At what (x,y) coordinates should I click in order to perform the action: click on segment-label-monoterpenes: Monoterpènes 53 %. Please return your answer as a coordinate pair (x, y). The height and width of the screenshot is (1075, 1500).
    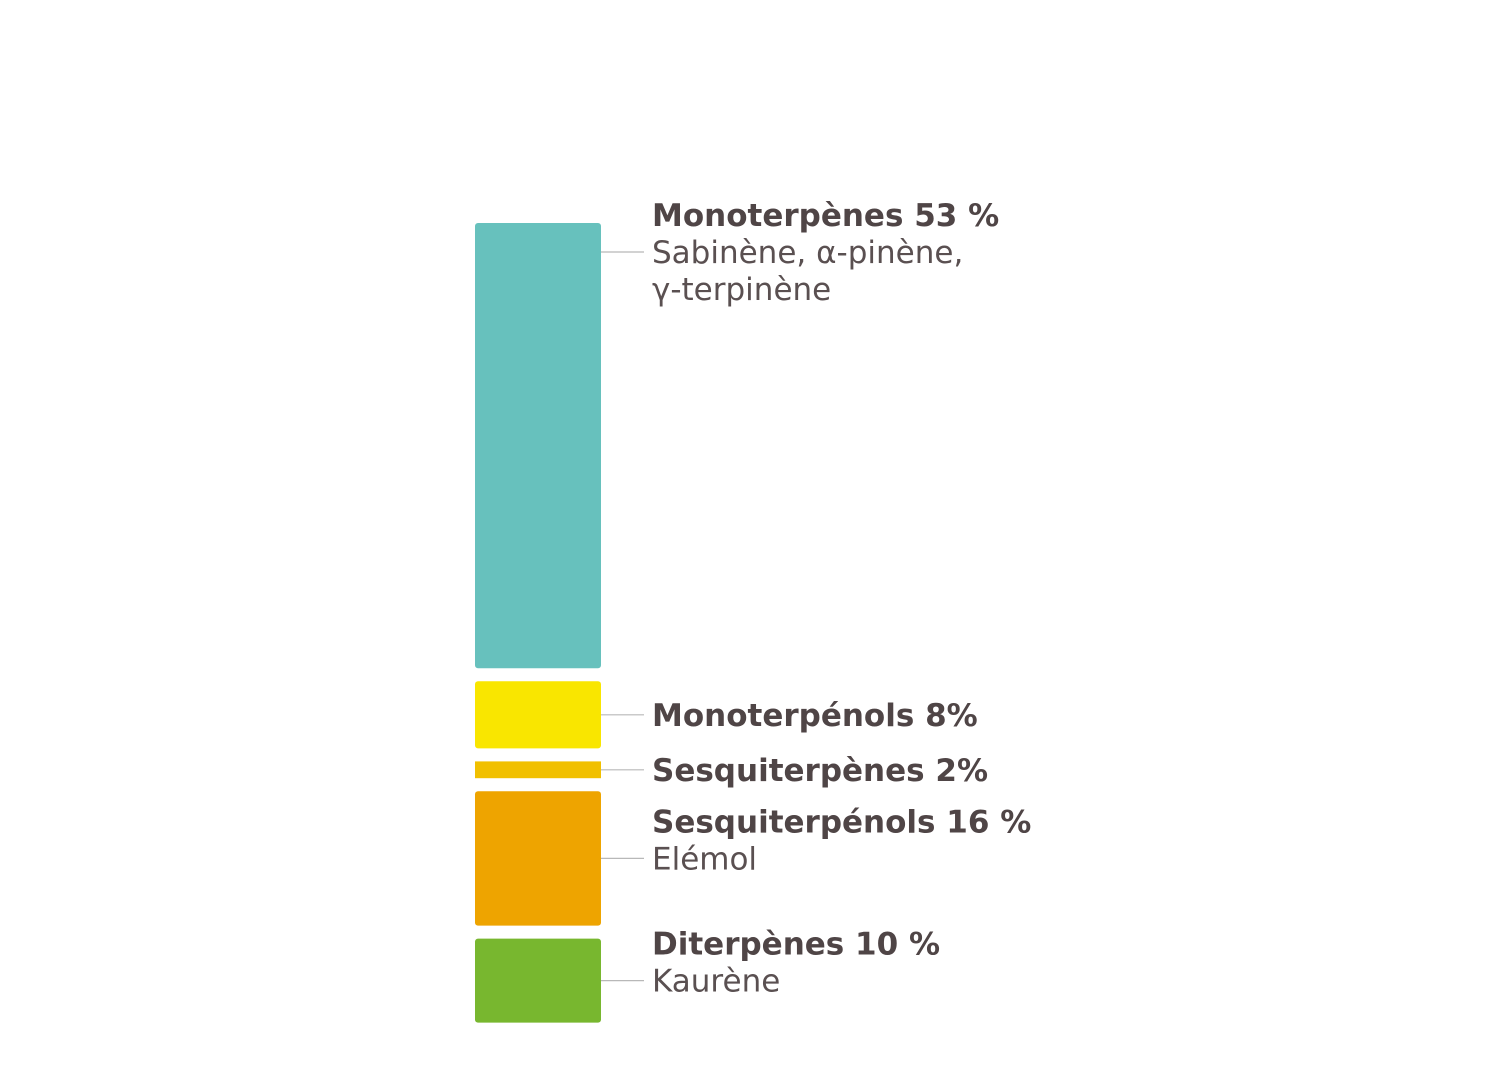
    Looking at the image, I should click on (825, 216).